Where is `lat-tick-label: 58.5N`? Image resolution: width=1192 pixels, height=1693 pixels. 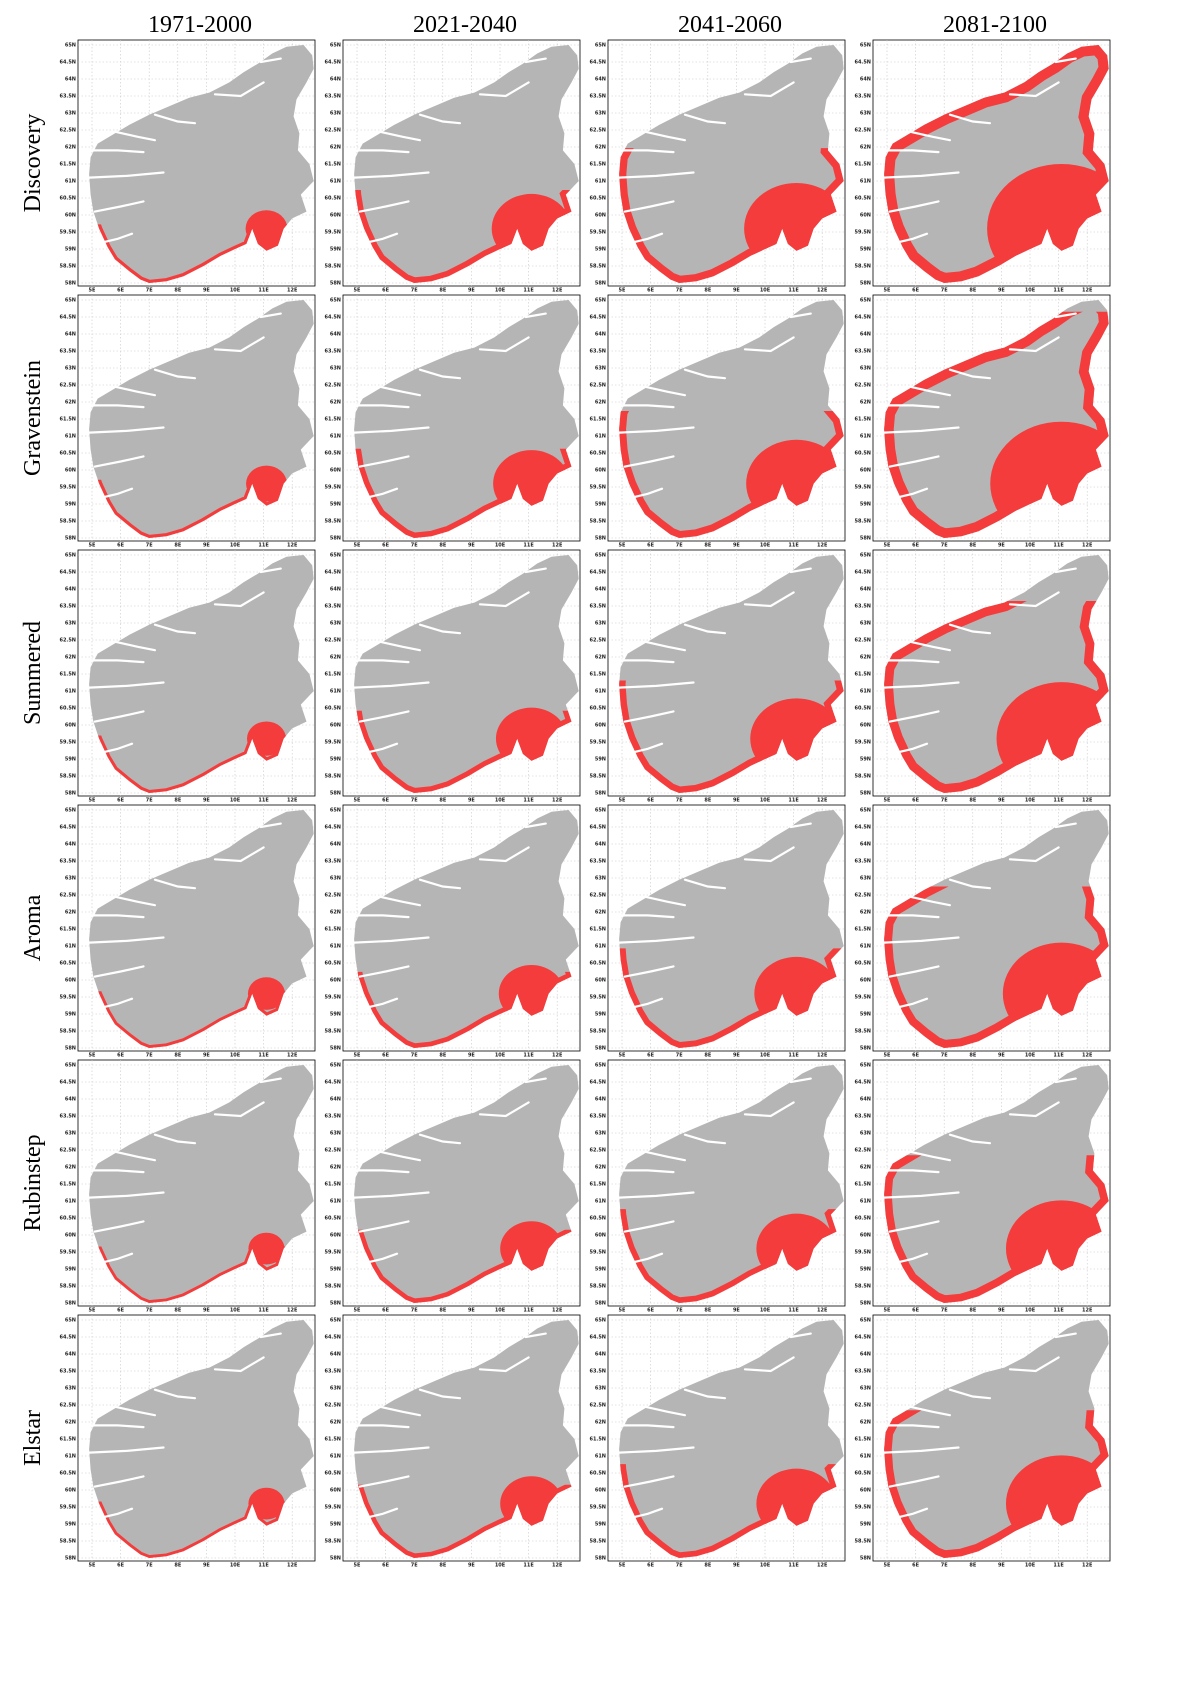 lat-tick-label: 58.5N is located at coordinates (332, 777).